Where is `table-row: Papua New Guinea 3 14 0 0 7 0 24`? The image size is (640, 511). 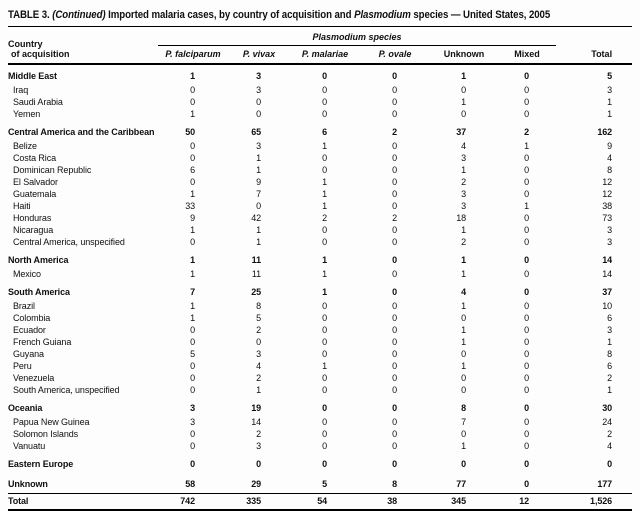 table-row: Papua New Guinea 3 14 0 0 7 0 24 is located at coordinates (320, 423).